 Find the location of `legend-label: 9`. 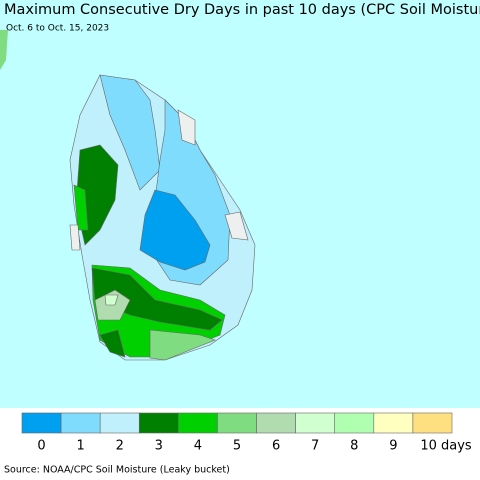

legend-label: 9 is located at coordinates (393, 446).